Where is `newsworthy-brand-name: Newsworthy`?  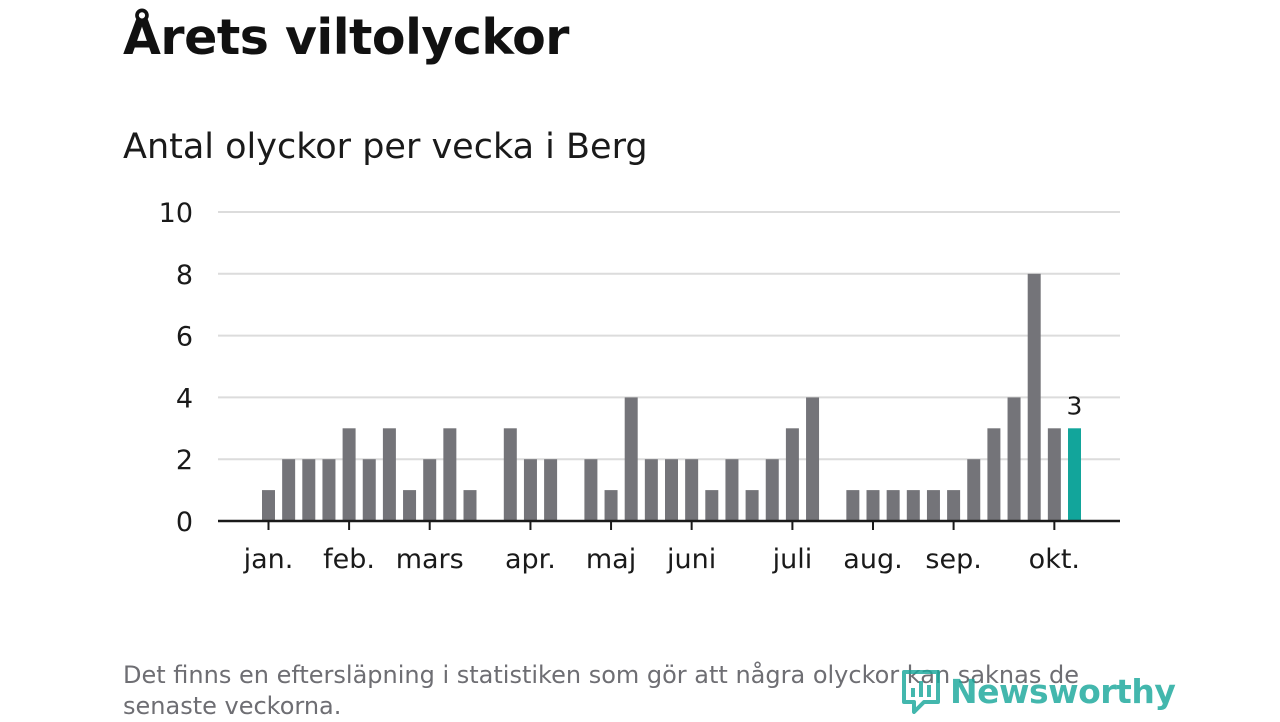 newsworthy-brand-name: Newsworthy is located at coordinates (1063, 691).